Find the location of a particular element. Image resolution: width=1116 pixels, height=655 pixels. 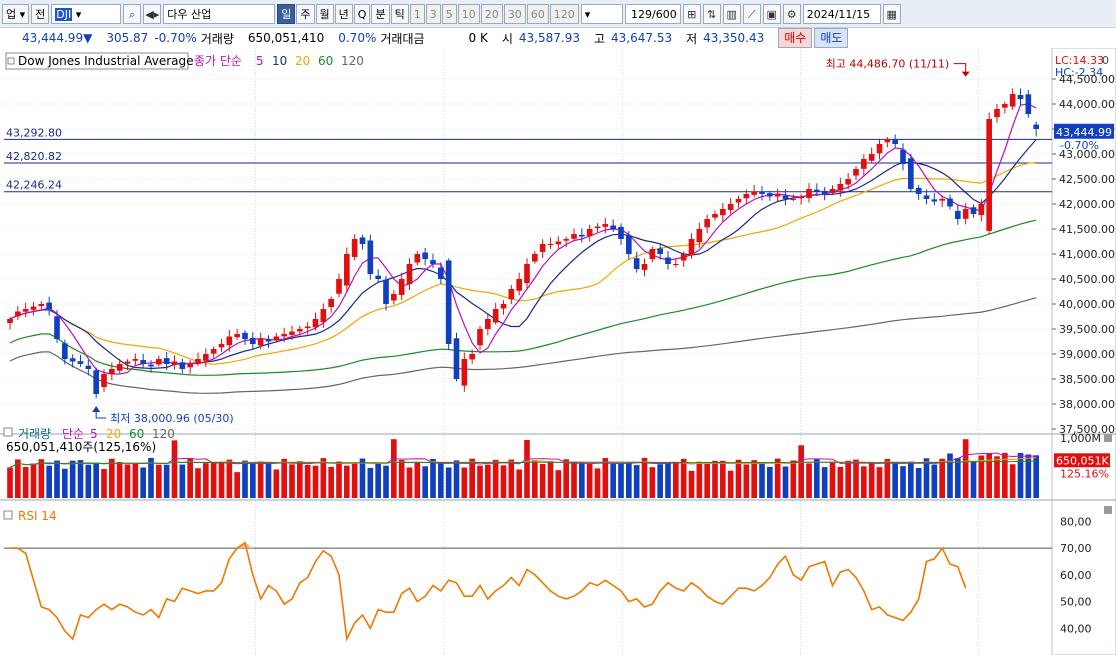

period-tab-0: 일 is located at coordinates (286, 13).